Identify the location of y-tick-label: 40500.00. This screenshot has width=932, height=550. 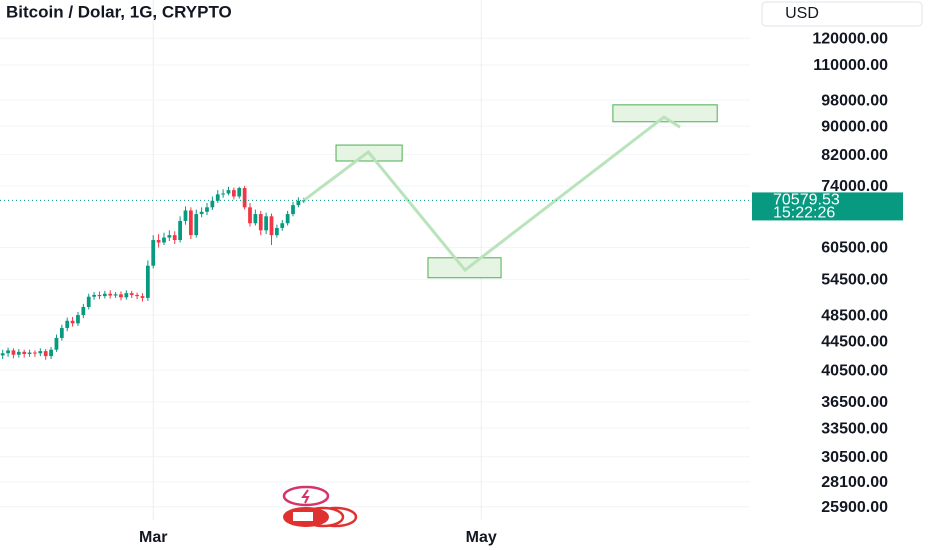
(854, 370).